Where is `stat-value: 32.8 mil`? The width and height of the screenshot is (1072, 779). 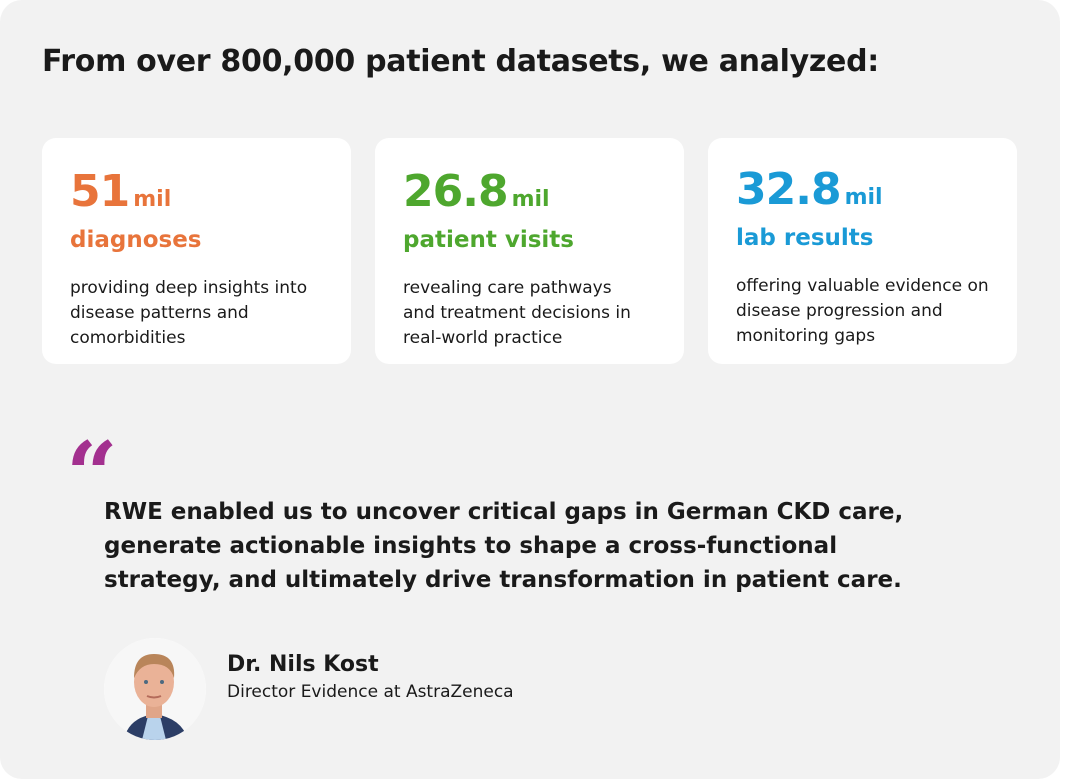
stat-value: 32.8 mil is located at coordinates (862, 194).